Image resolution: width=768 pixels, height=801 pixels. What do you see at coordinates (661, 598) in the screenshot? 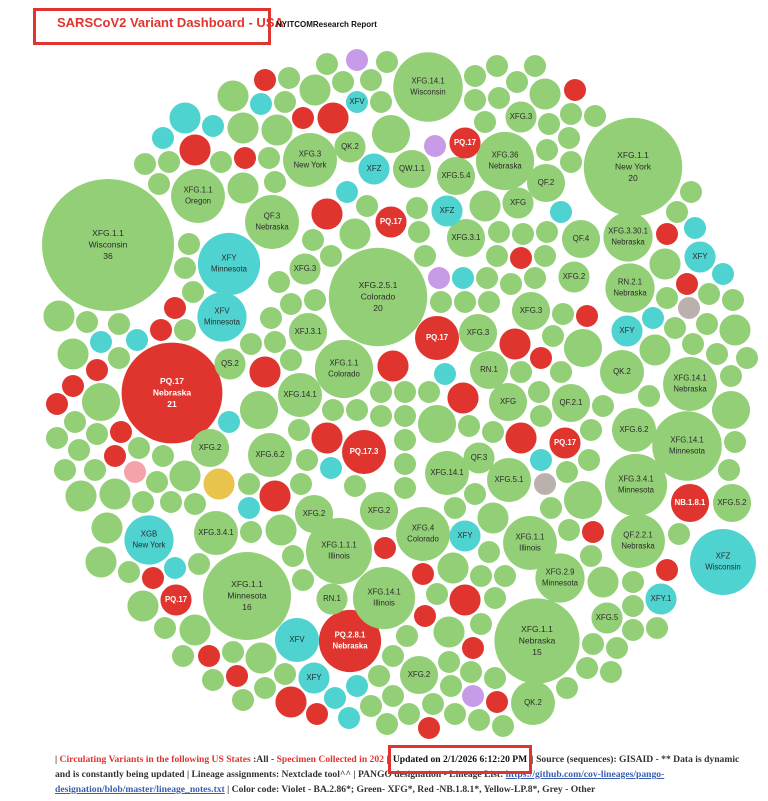
I see `bubble-label: XFY.1` at bounding box center [661, 598].